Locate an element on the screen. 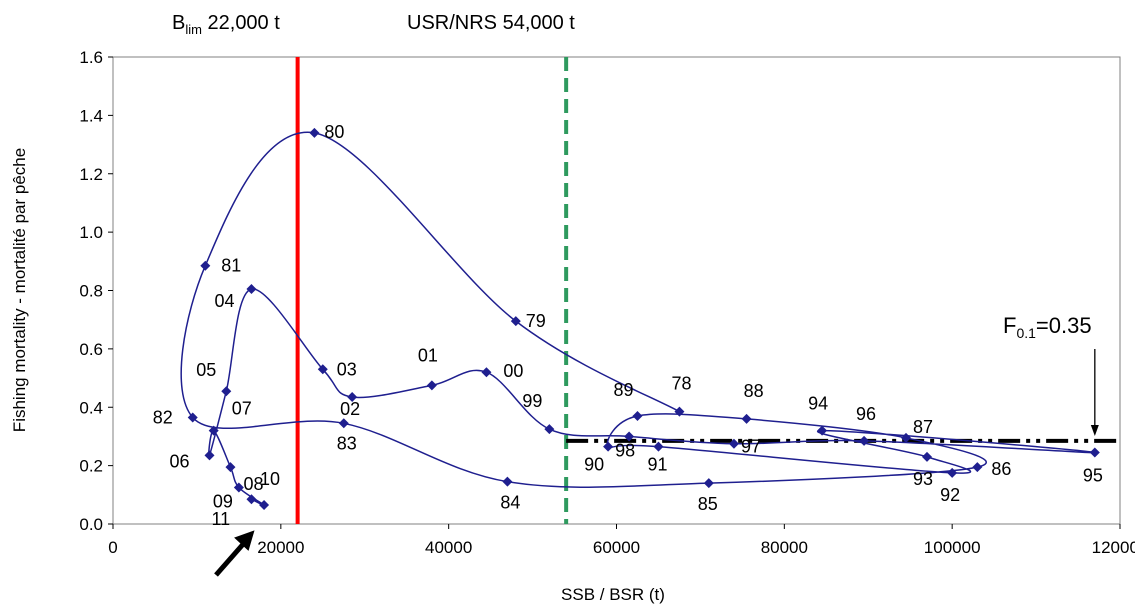  x-axis-title: SSB / BSR (t) is located at coordinates (613, 594).